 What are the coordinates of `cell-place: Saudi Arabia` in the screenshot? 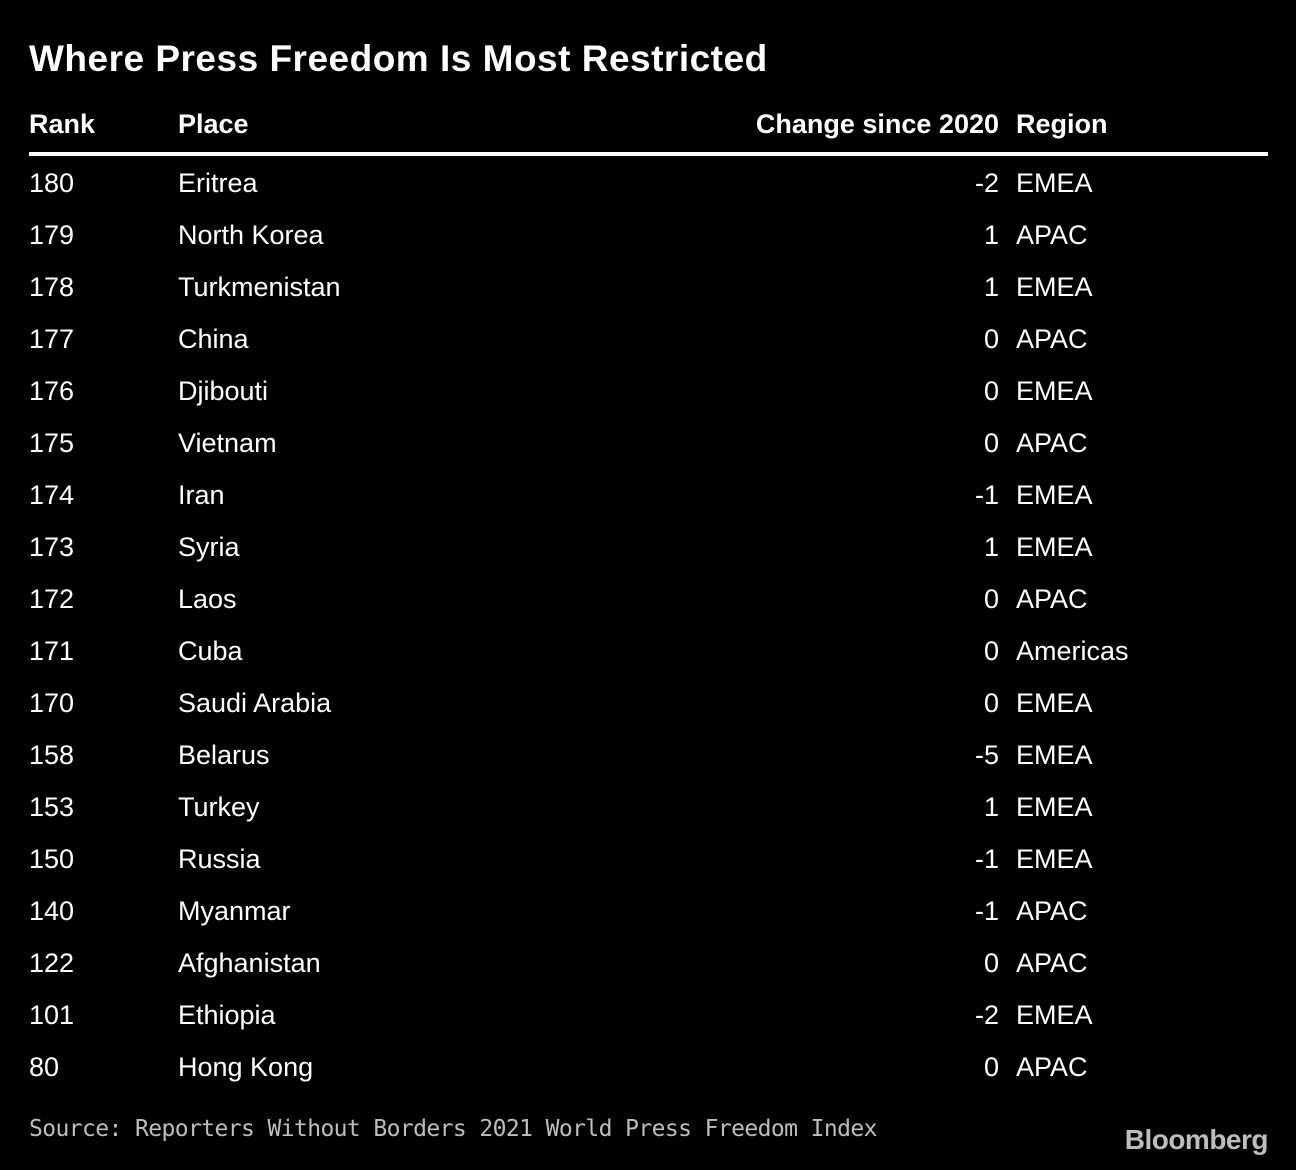 It's located at (255, 703).